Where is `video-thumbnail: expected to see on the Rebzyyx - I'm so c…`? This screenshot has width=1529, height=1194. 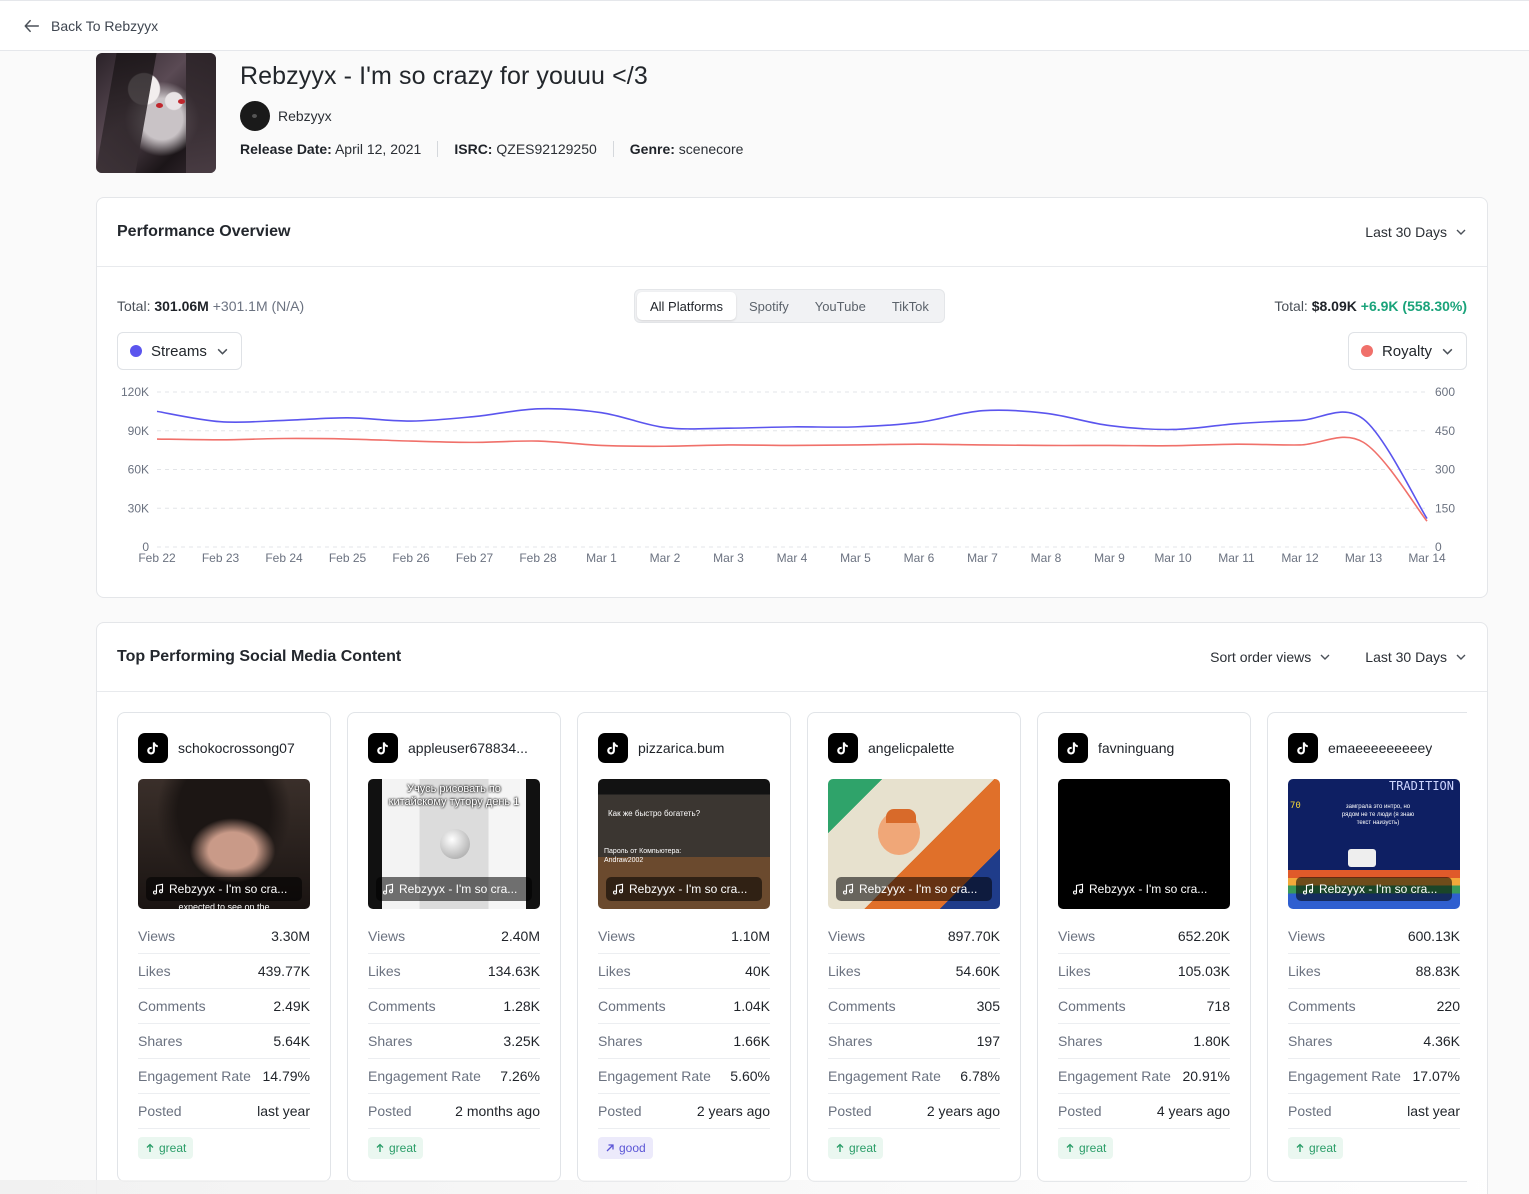
video-thumbnail: expected to see on the Rebzyyx - I'm so c… is located at coordinates (224, 844).